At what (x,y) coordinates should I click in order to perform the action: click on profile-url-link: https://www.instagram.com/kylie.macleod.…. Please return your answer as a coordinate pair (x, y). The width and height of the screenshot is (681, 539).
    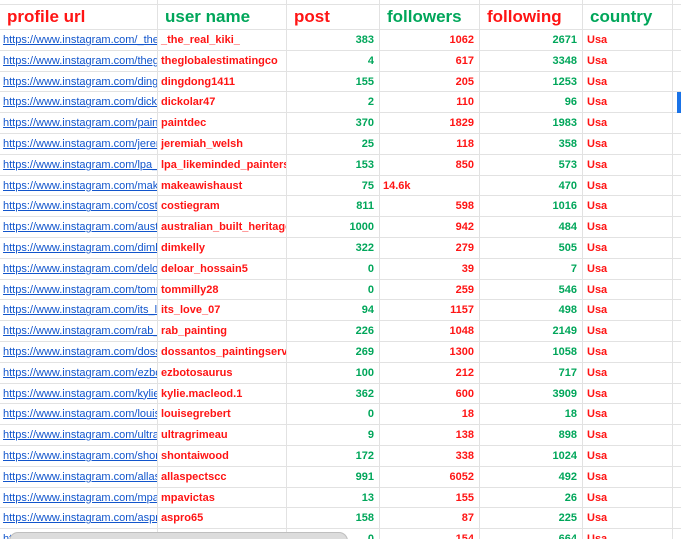
    Looking at the image, I should click on (80, 393).